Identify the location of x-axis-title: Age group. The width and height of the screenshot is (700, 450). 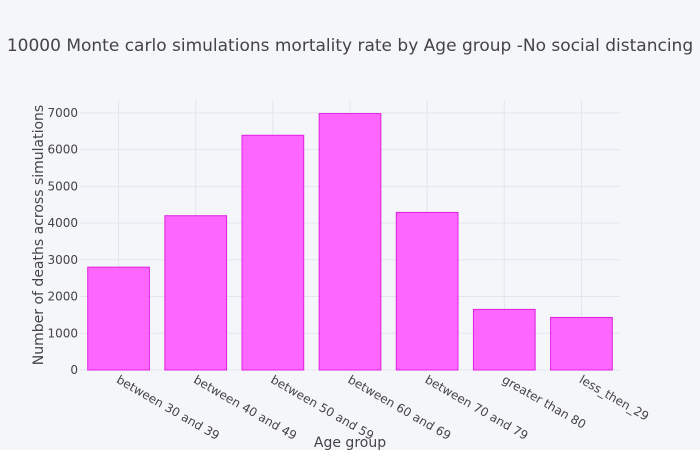
(350, 442).